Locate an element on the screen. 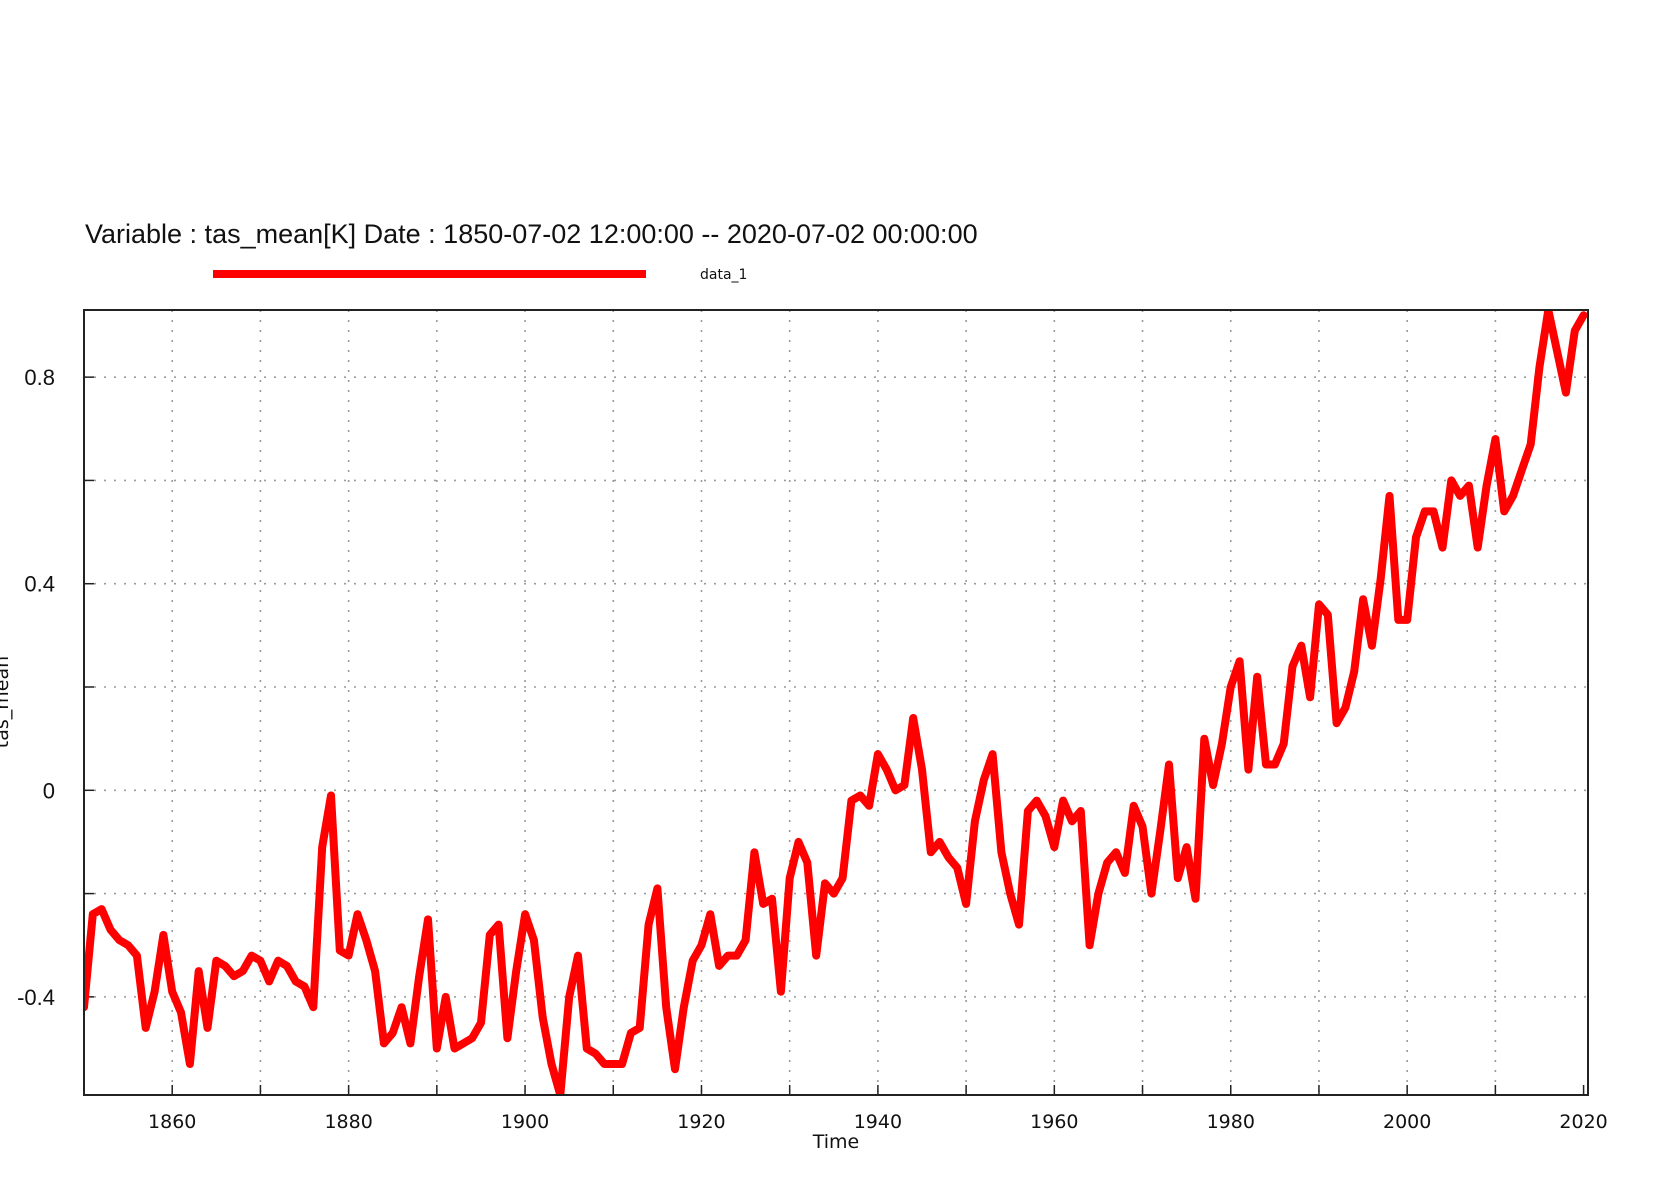  y-tick-labels: -0.4 0 0.4 0.8 is located at coordinates (36, 687).